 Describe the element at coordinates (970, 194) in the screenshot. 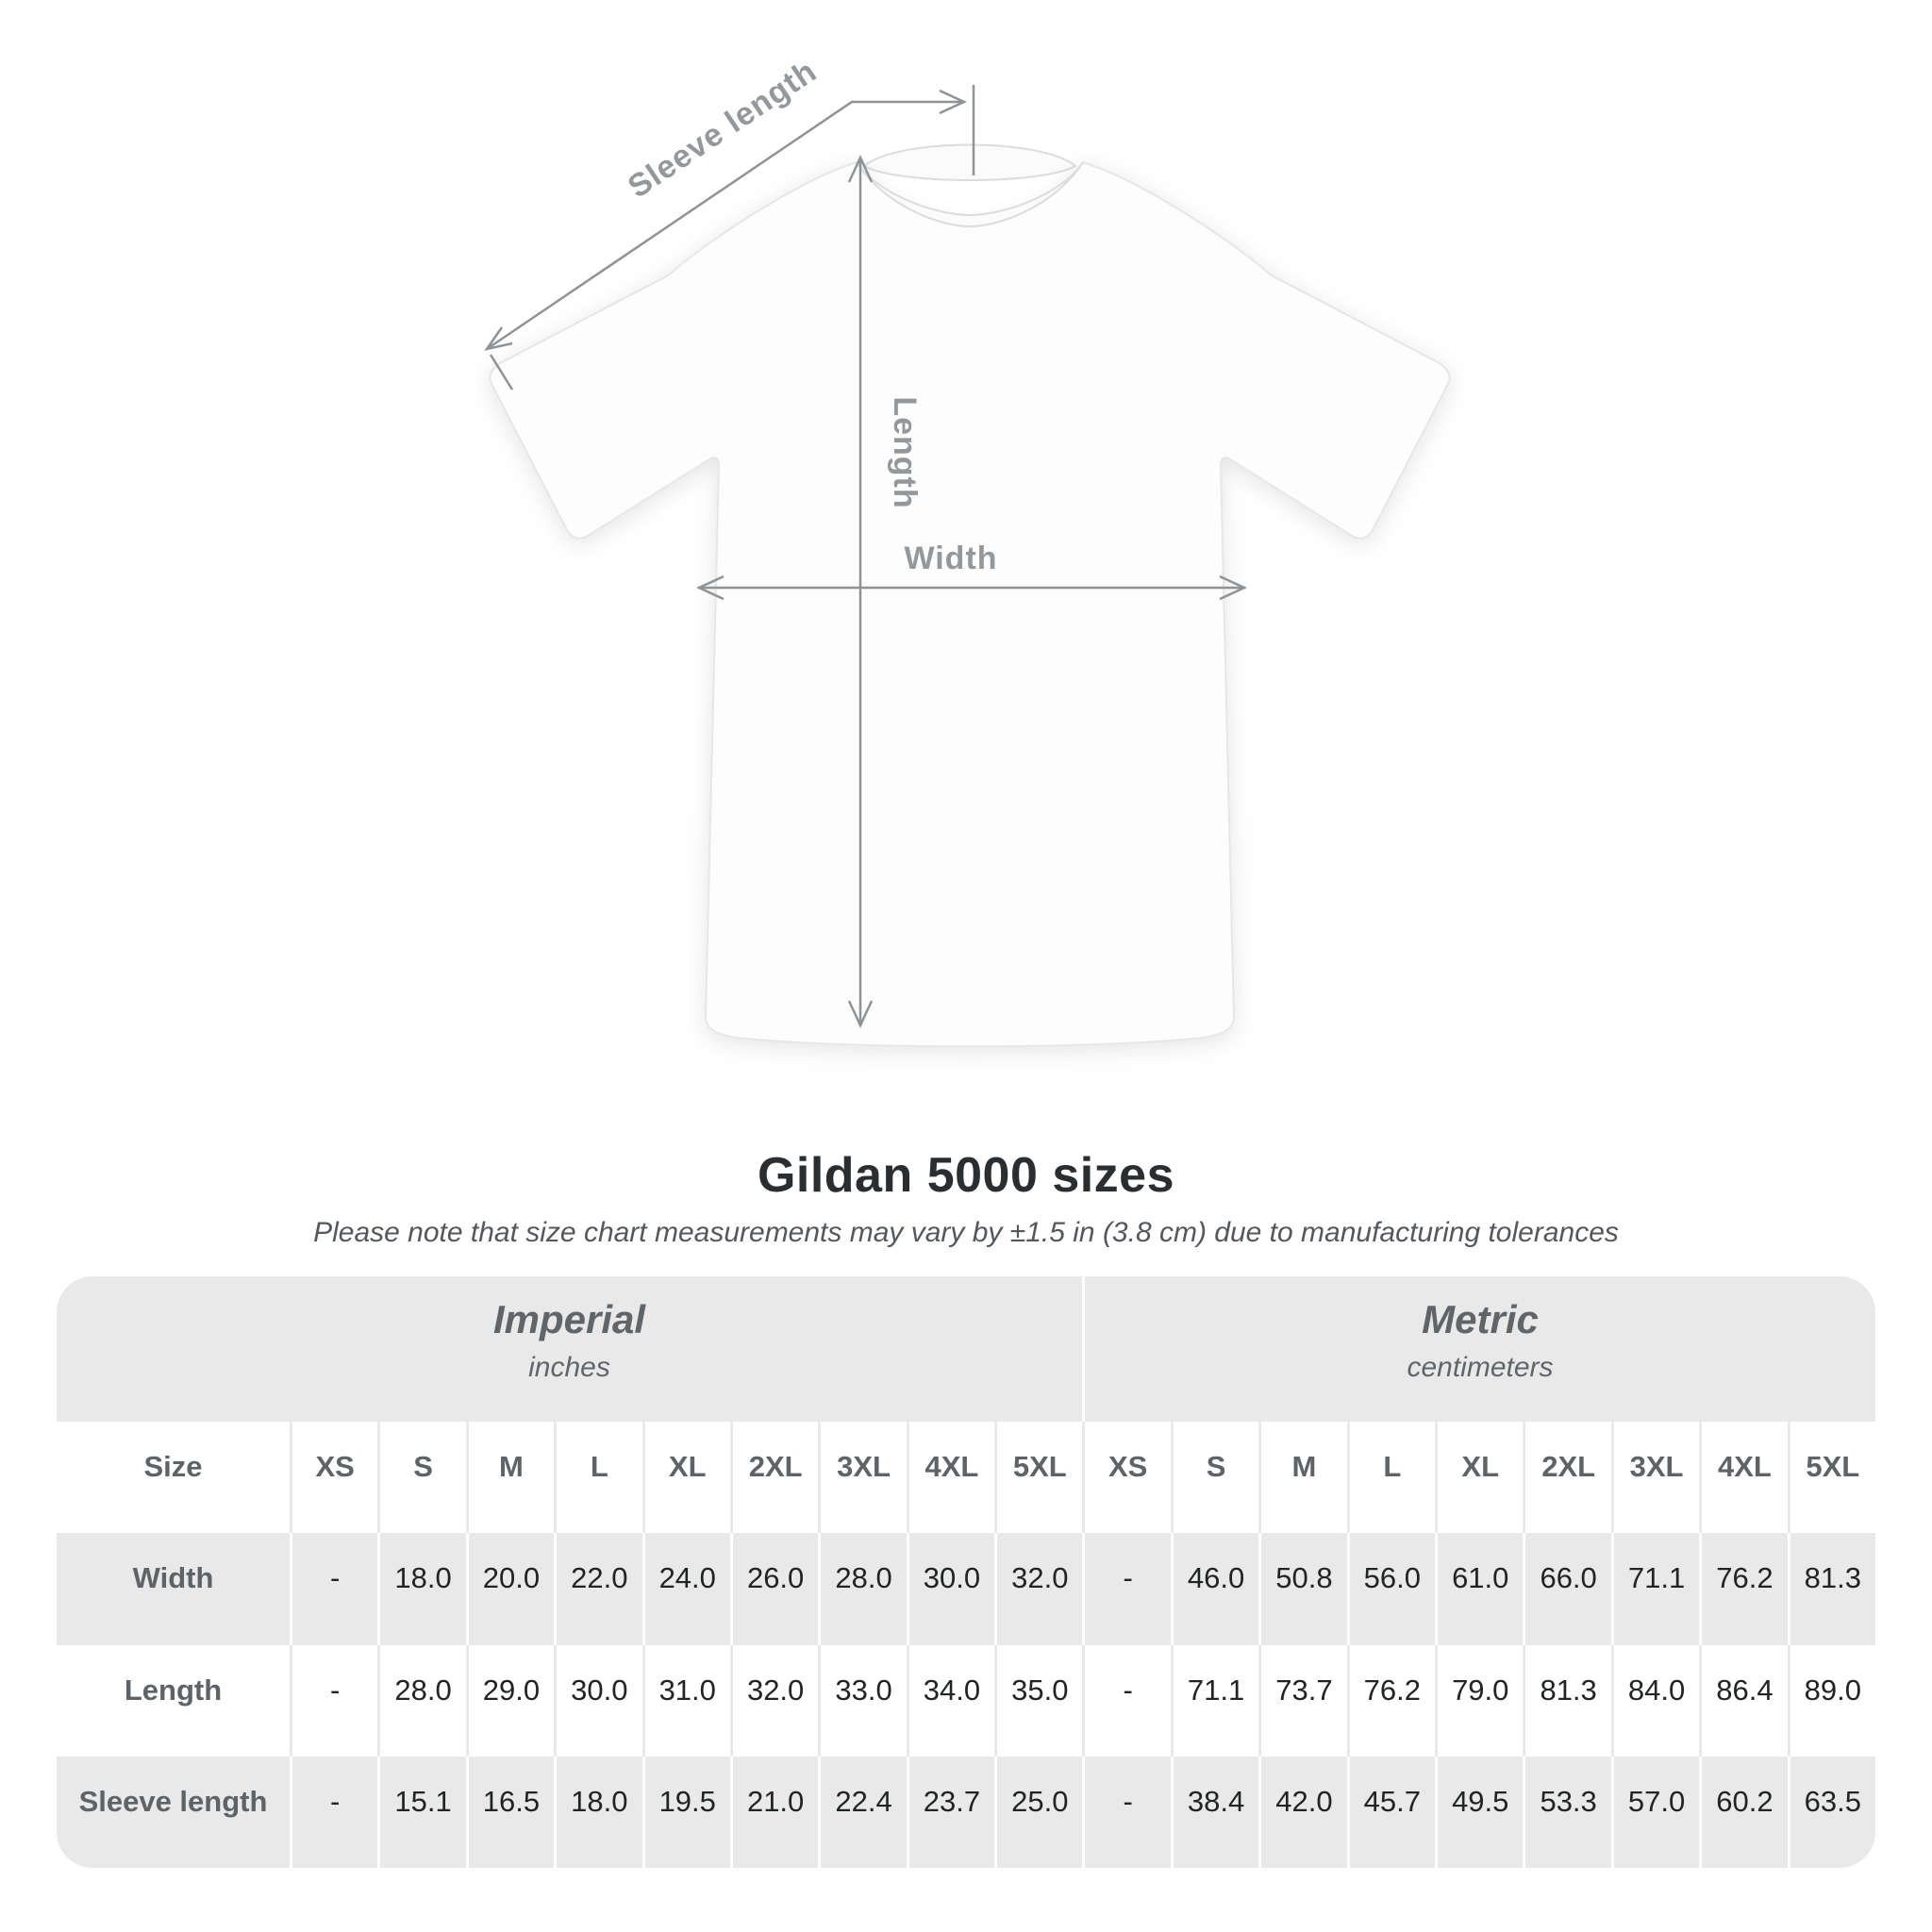

I see `tshirt-collar` at that location.